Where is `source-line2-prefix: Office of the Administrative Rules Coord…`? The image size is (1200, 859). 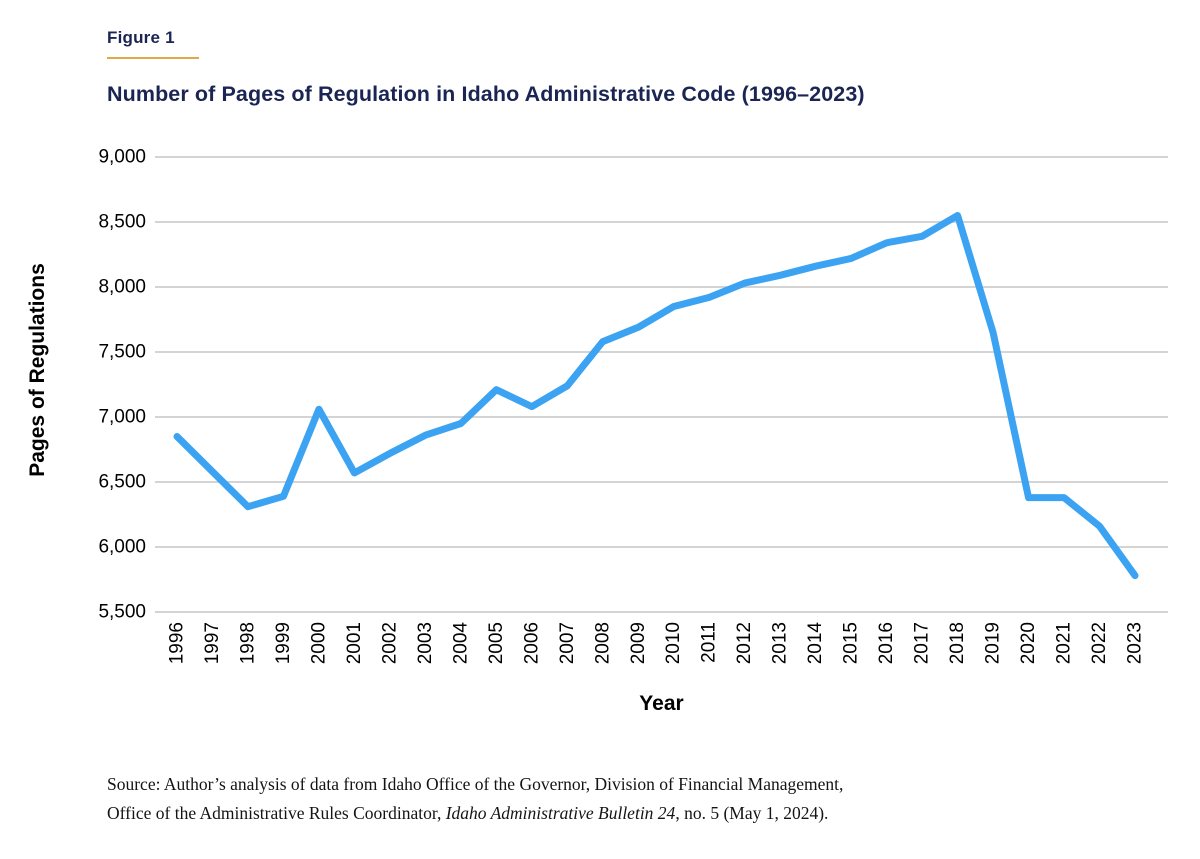 source-line2-prefix: Office of the Administrative Rules Coord… is located at coordinates (276, 813).